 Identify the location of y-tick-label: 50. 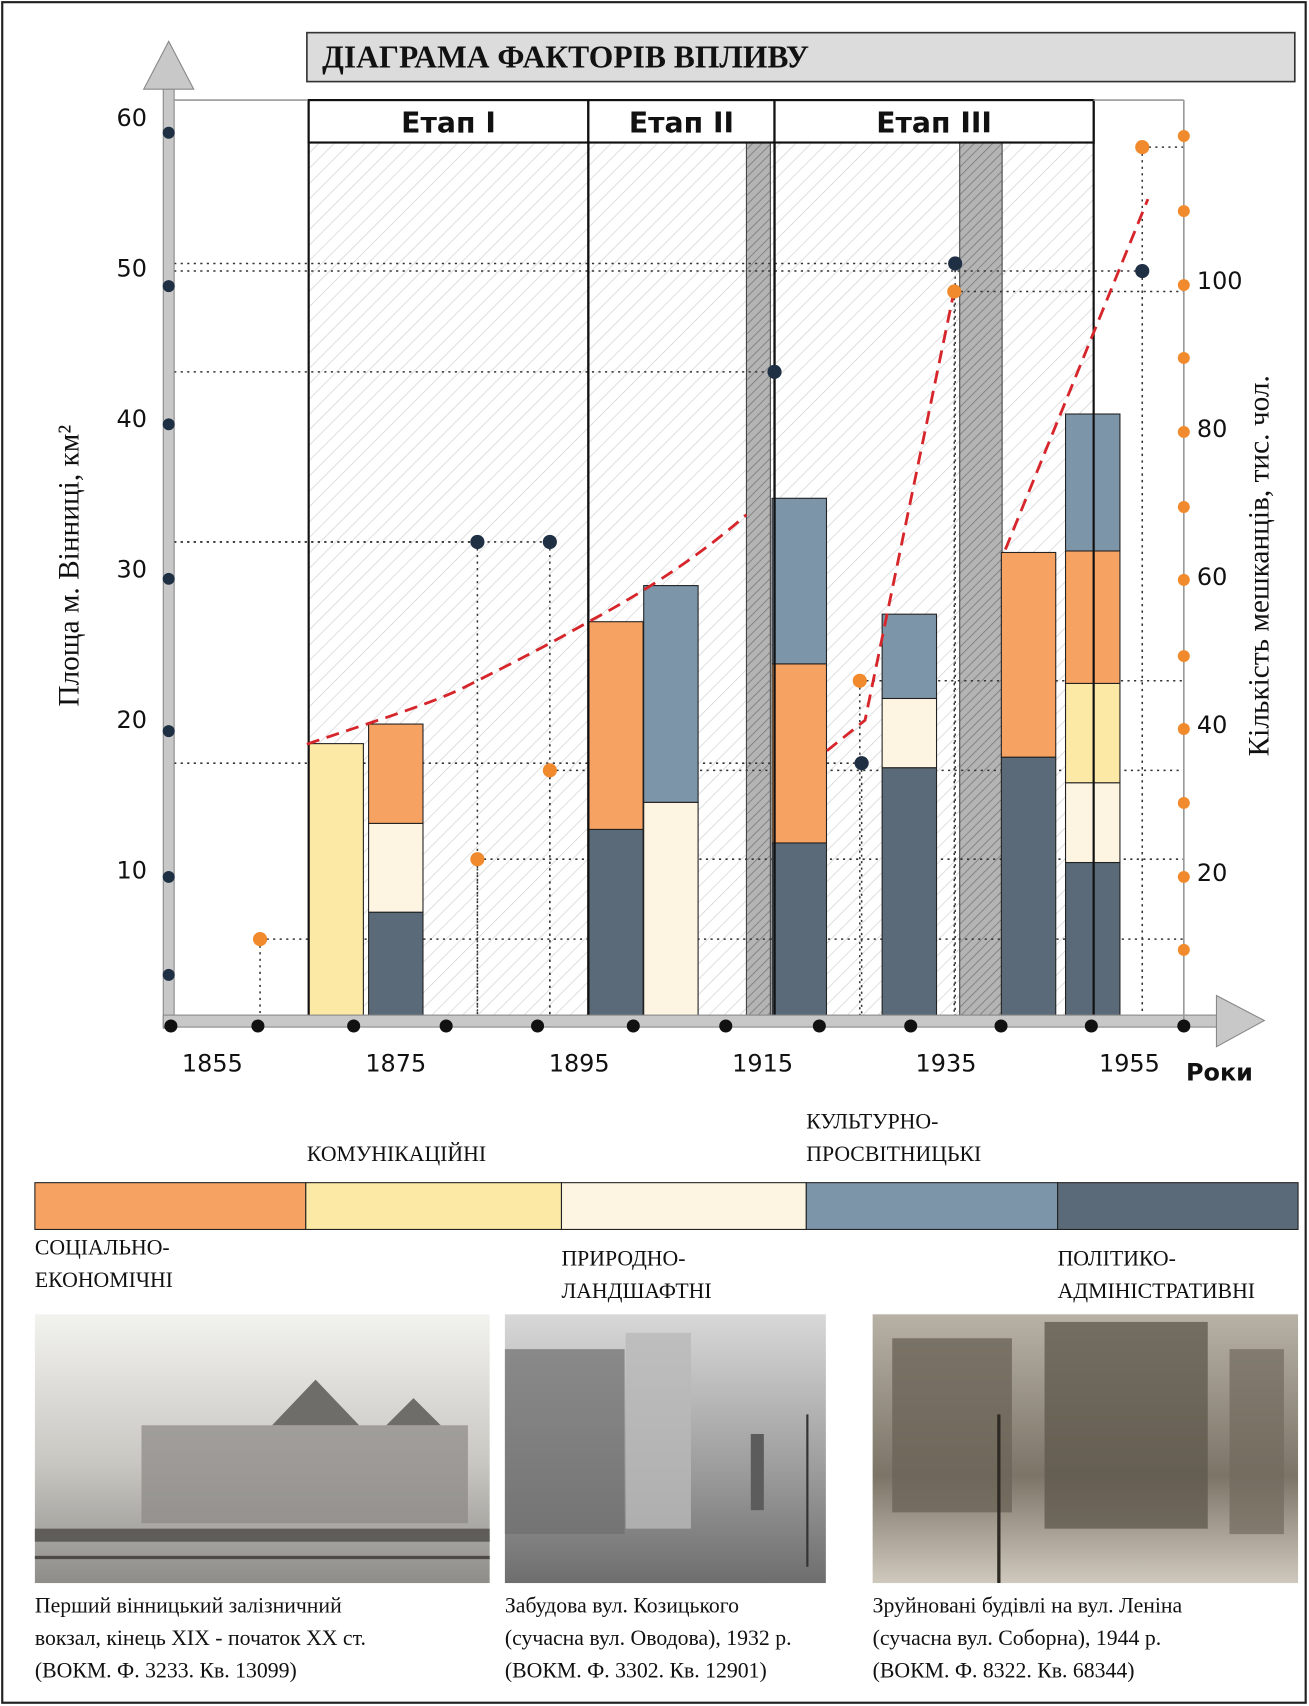
(131, 269).